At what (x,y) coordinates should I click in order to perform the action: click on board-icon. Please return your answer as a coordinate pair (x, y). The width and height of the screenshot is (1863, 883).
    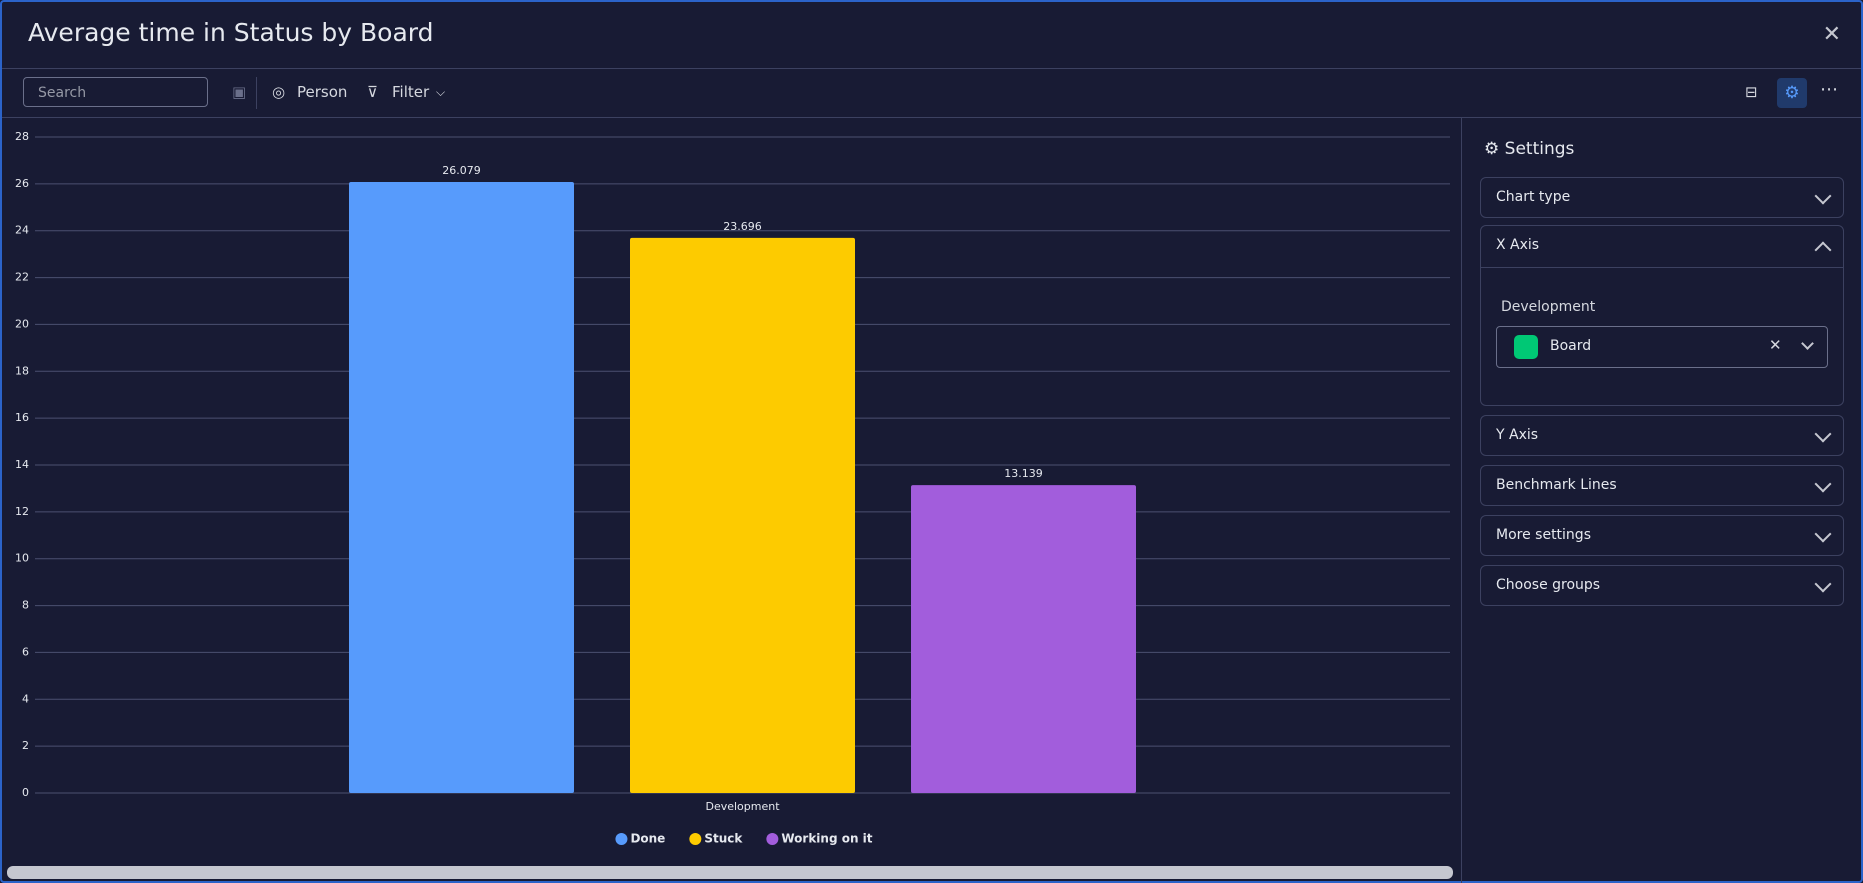
    Looking at the image, I should click on (1526, 347).